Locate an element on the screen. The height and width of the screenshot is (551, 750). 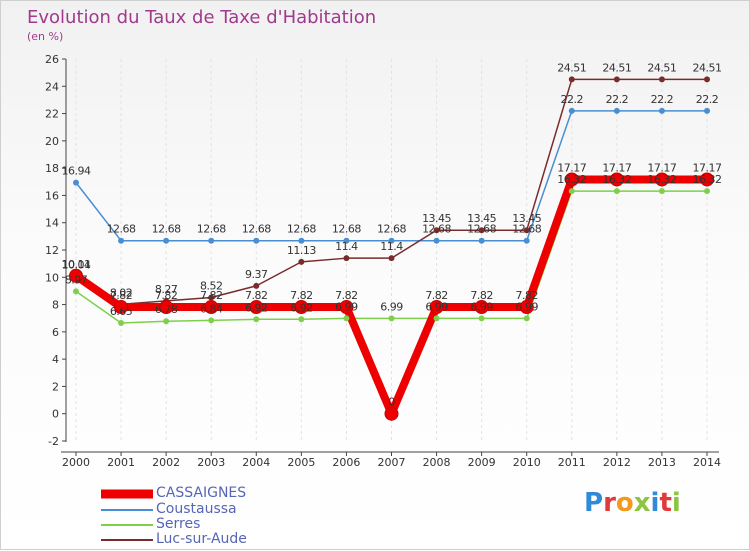
logo-letter: t is located at coordinates (665, 503).